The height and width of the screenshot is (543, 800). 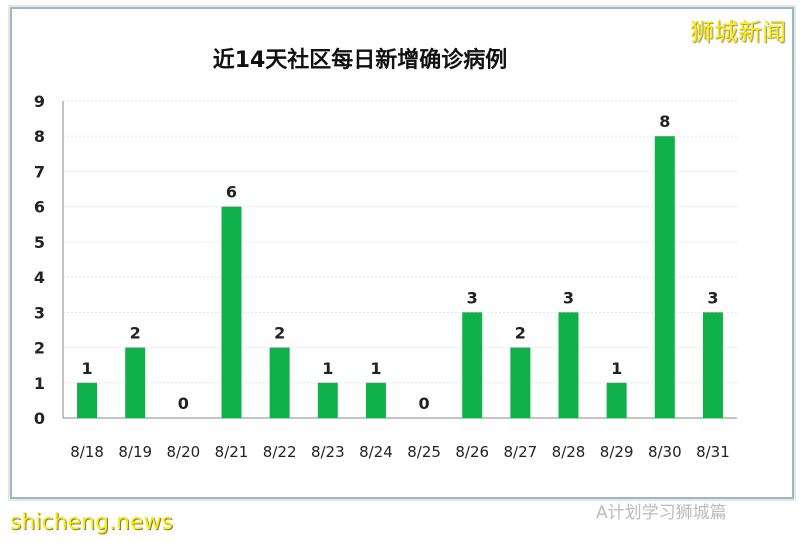 What do you see at coordinates (135, 452) in the screenshot?
I see `x-tick-label: 8/19` at bounding box center [135, 452].